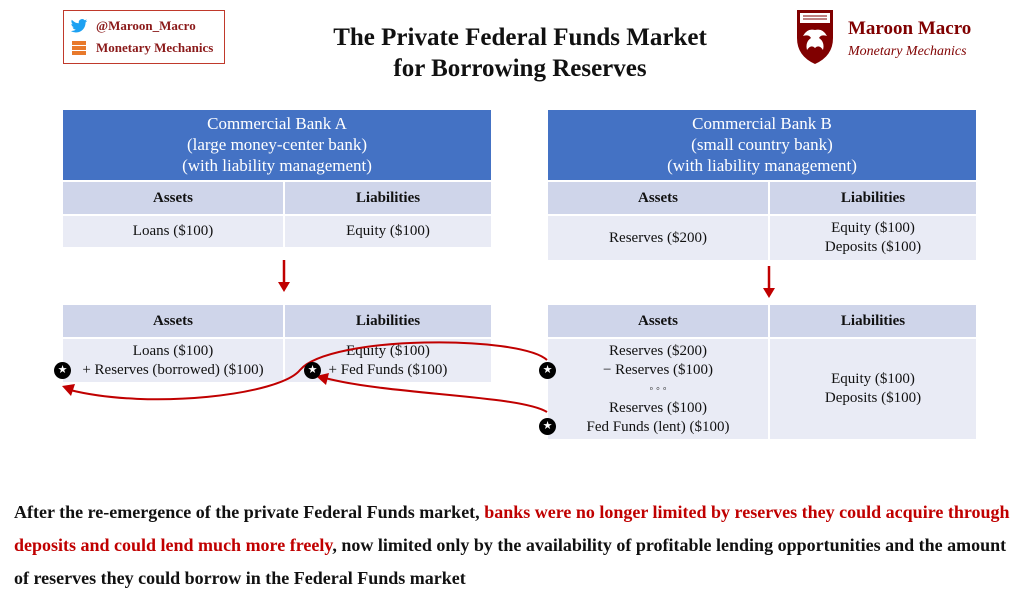 The height and width of the screenshot is (600, 1020). Describe the element at coordinates (312, 370) in the screenshot. I see `star-marker-bank-a-fedfunds: ★` at that location.